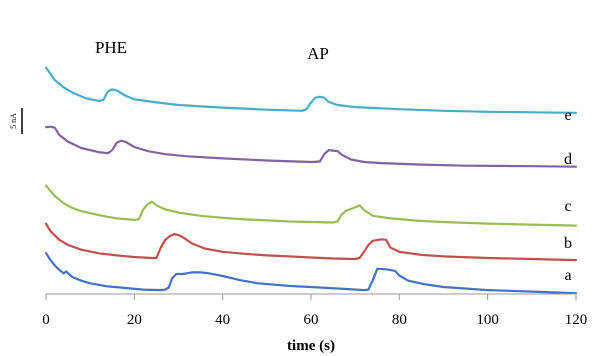 This screenshot has height=356, width=594. Describe the element at coordinates (46, 320) in the screenshot. I see `x-tick-label: 0` at that location.